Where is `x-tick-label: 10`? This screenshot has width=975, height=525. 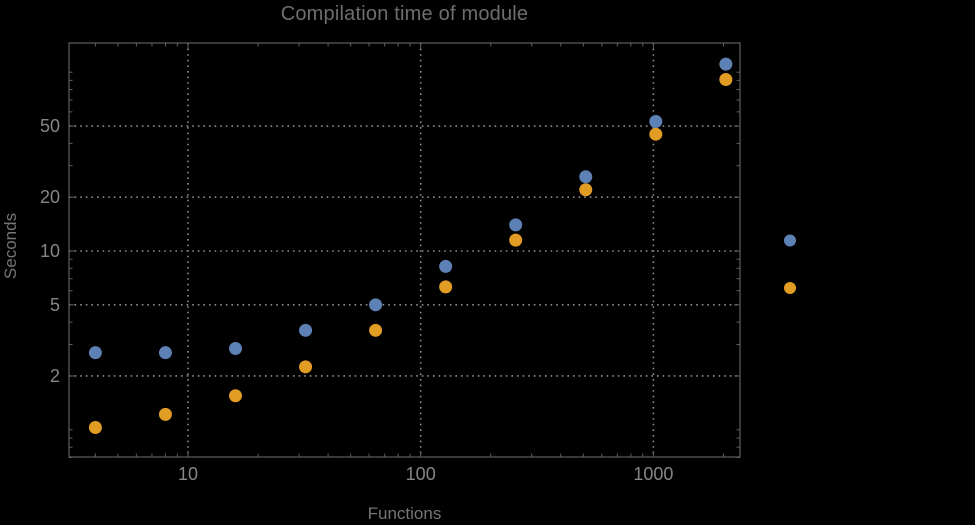 x-tick-label: 10 is located at coordinates (188, 474).